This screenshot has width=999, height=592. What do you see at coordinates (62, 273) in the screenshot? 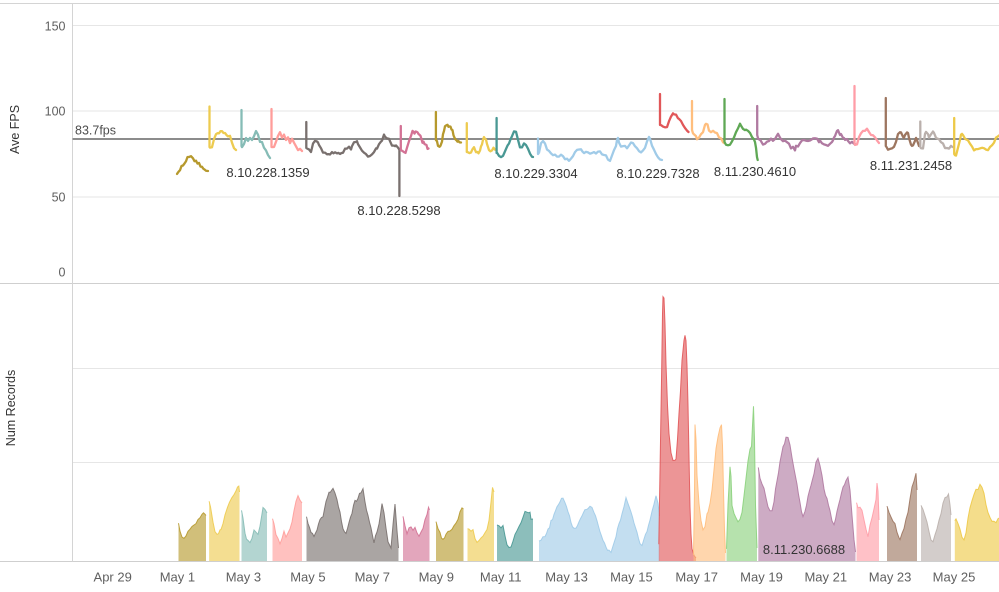
I see `svg-text: 0` at bounding box center [62, 273].